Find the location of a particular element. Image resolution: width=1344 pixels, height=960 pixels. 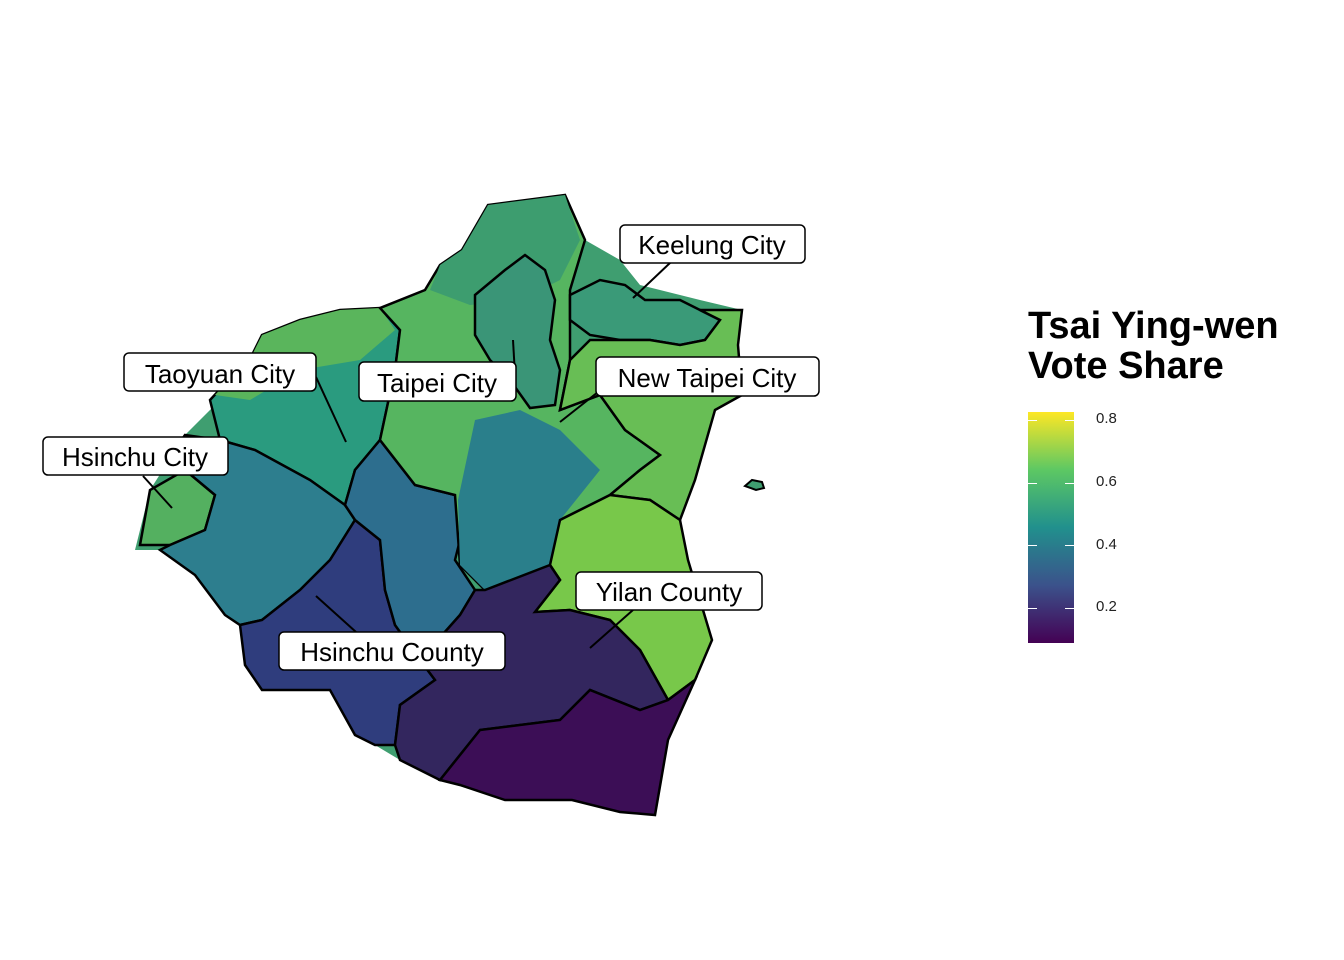

label-yilan-county: Yilan County is located at coordinates (669, 591).